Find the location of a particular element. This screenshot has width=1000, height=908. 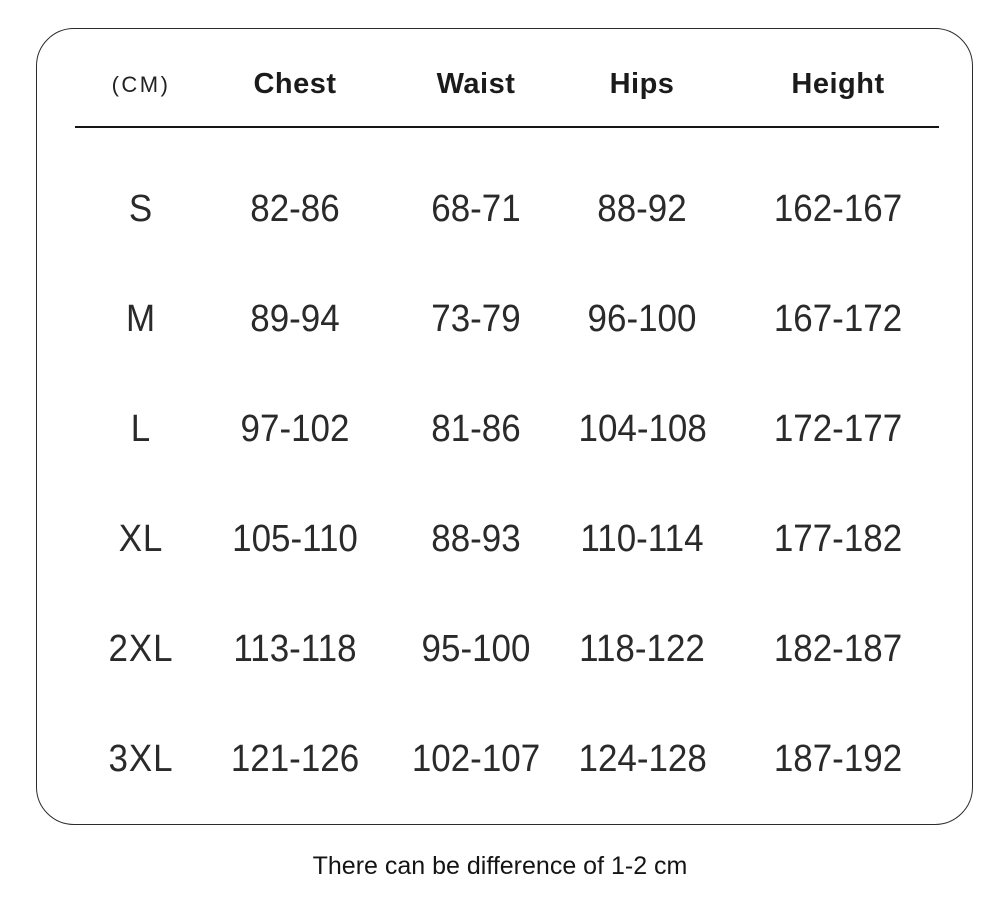

waist-range-cell: 102-107 is located at coordinates (476, 758).